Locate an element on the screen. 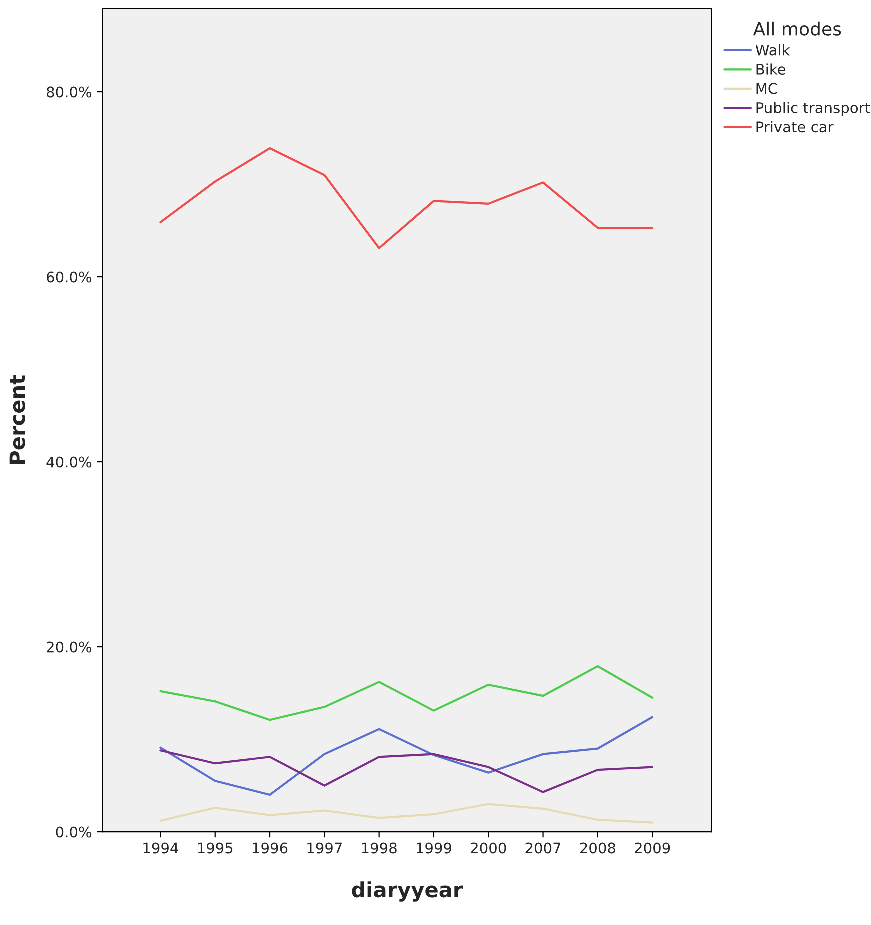 The height and width of the screenshot is (925, 871). legend-label: Bike is located at coordinates (771, 69).